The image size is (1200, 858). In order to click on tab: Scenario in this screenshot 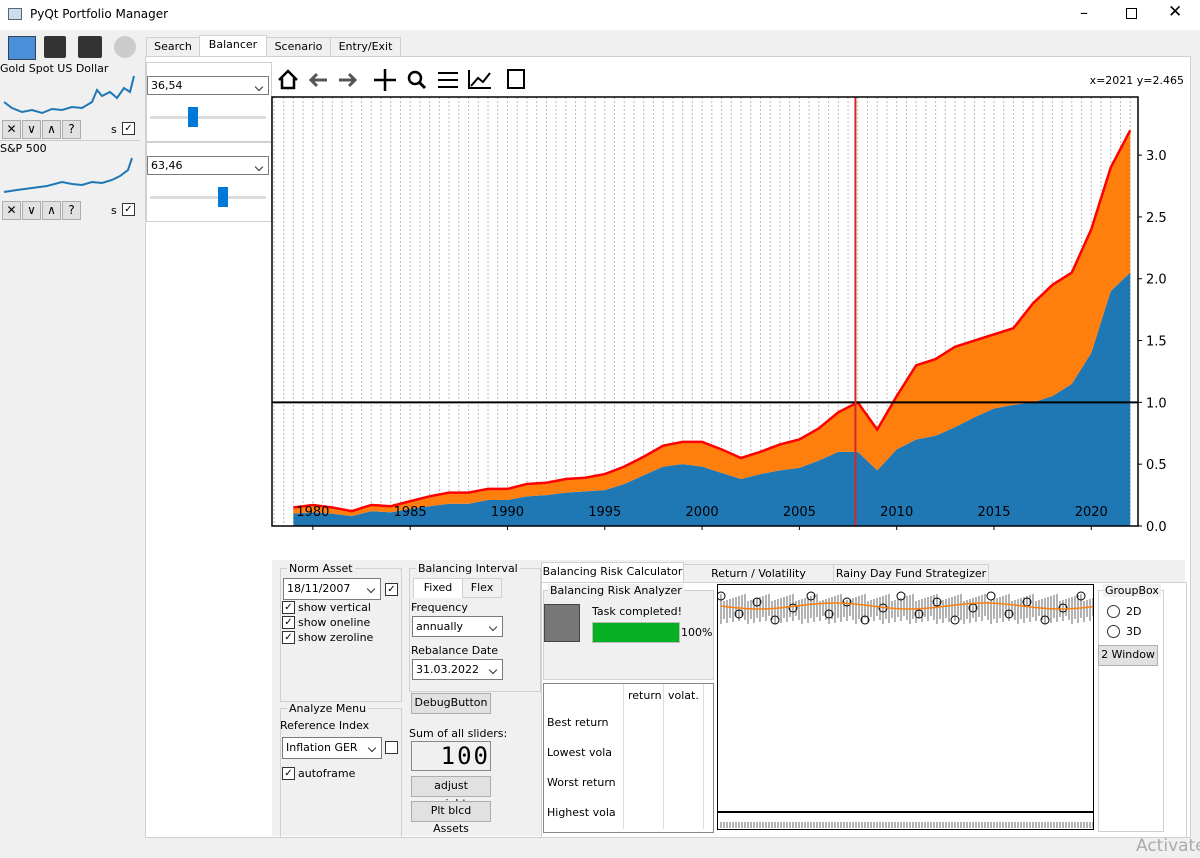, I will do `click(298, 47)`.